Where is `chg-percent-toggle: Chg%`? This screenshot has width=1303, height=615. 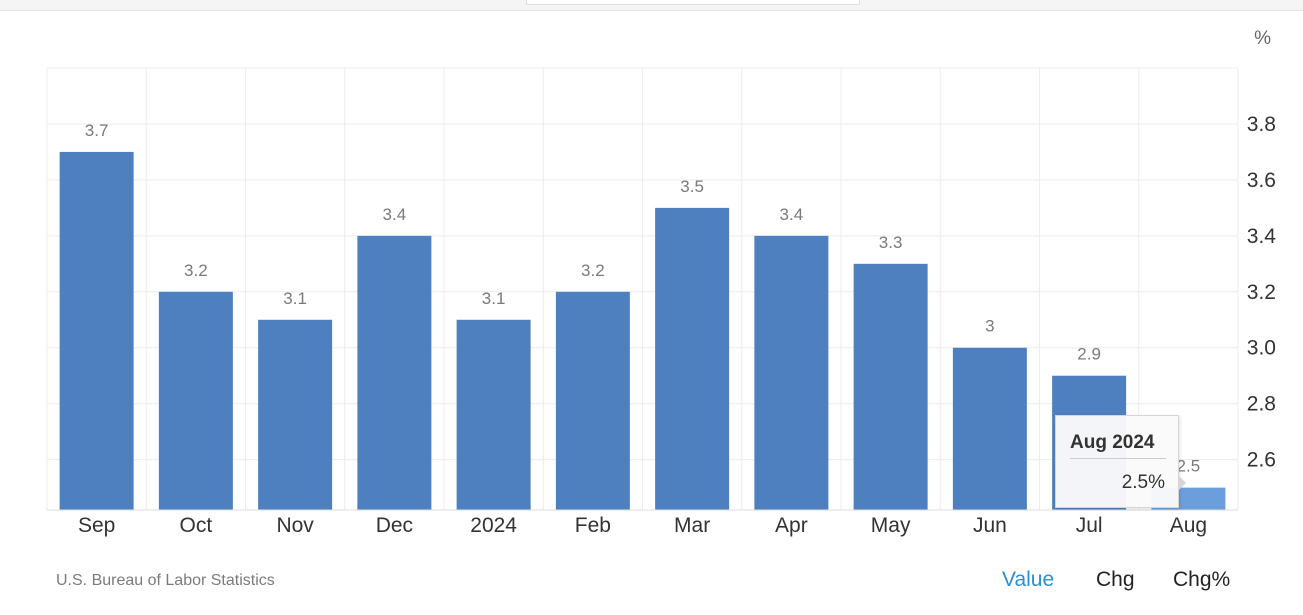 chg-percent-toggle: Chg% is located at coordinates (1202, 579).